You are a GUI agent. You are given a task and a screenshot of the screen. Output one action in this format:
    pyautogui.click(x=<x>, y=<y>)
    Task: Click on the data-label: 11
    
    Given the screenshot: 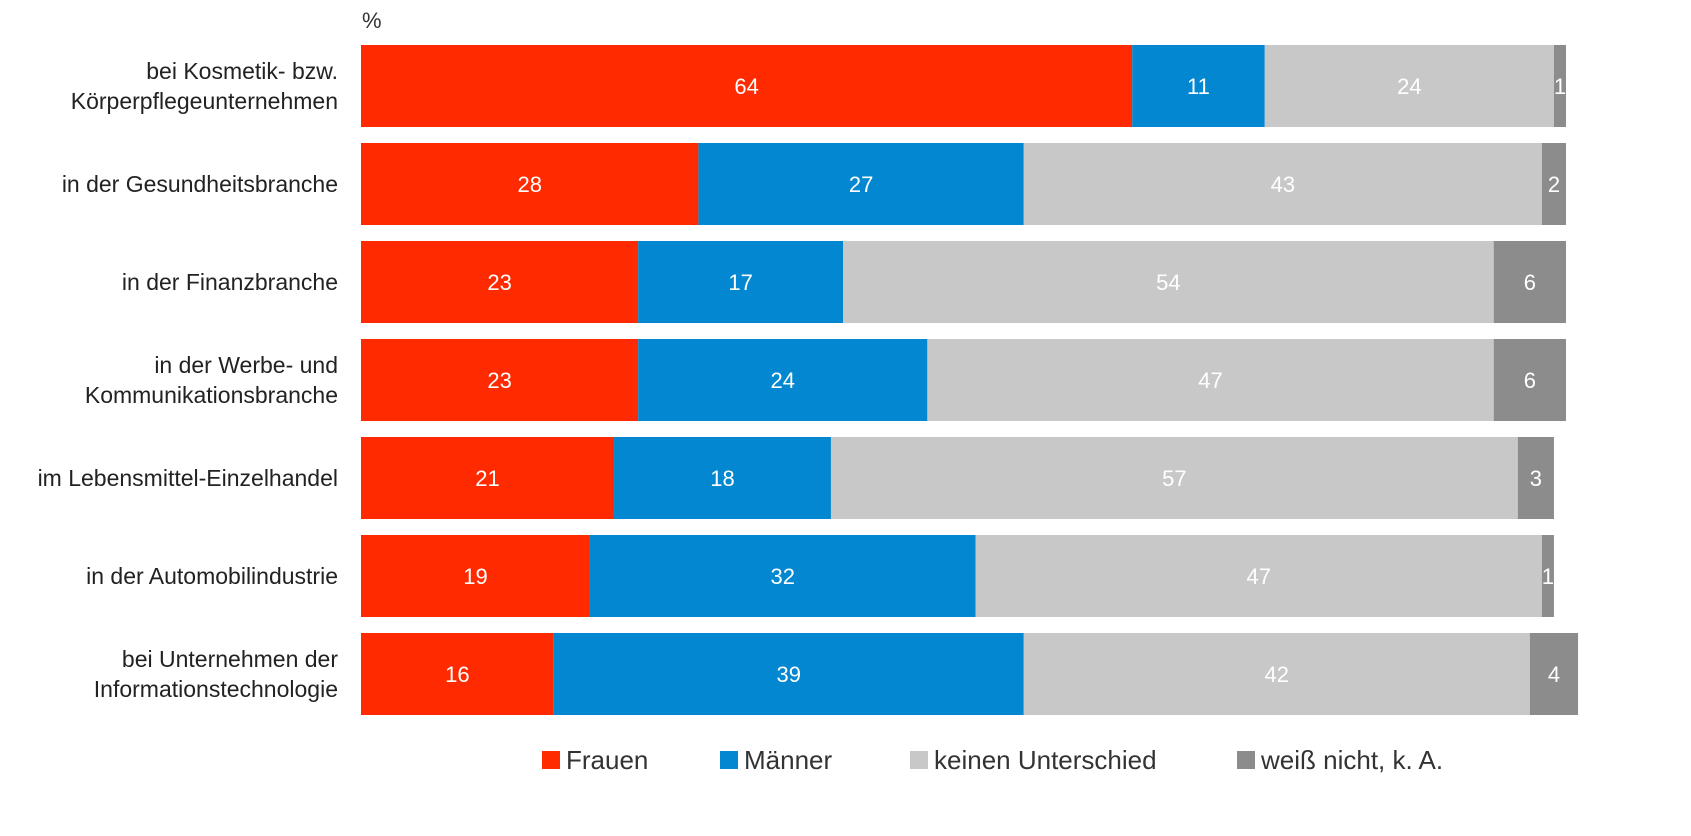 What is the action you would take?
    pyautogui.click(x=1198, y=86)
    